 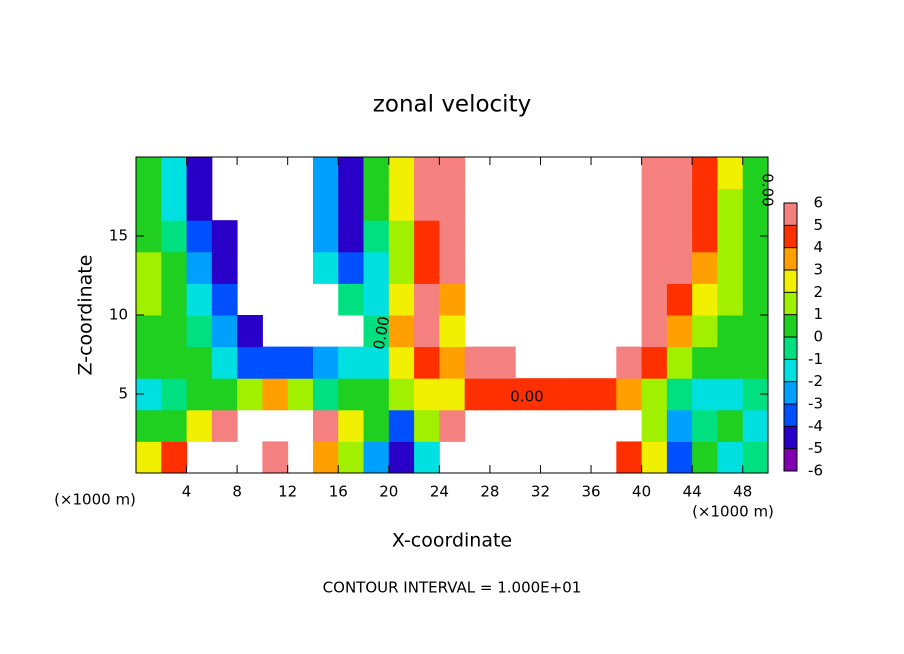 What do you see at coordinates (818, 292) in the screenshot?
I see `colorbar-label: 2` at bounding box center [818, 292].